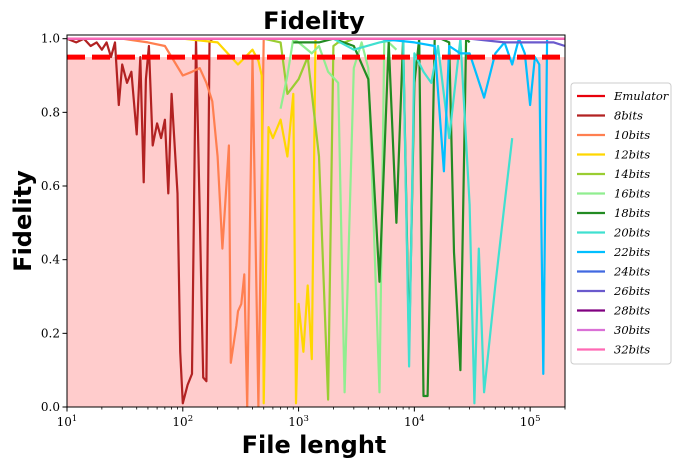  What do you see at coordinates (314, 445) in the screenshot?
I see `x-axis-label: File lenght` at bounding box center [314, 445].